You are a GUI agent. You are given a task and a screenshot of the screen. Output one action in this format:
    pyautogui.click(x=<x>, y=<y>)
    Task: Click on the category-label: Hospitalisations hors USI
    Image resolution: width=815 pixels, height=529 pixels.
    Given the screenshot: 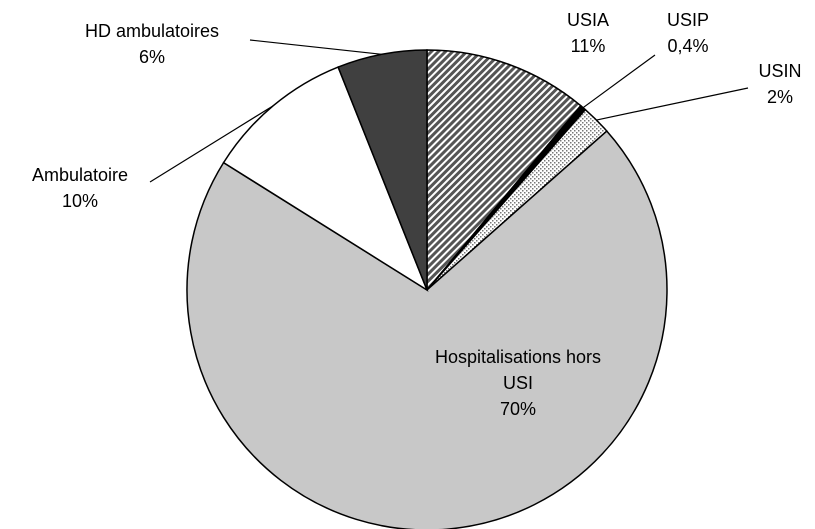 What is the action you would take?
    pyautogui.click(x=518, y=370)
    